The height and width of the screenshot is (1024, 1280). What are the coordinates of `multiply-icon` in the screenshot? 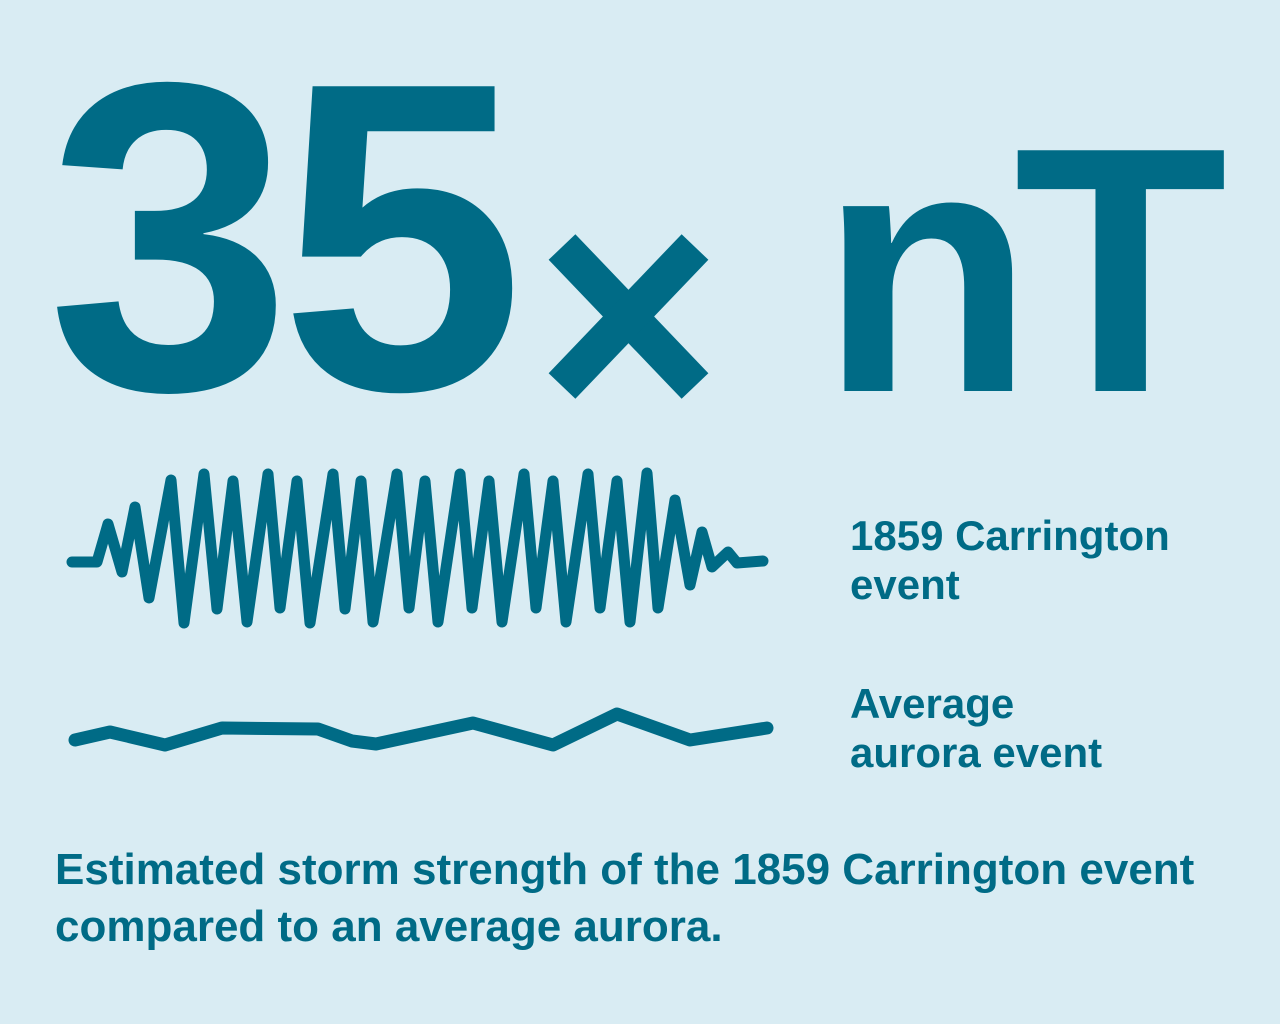 It's located at (628, 316).